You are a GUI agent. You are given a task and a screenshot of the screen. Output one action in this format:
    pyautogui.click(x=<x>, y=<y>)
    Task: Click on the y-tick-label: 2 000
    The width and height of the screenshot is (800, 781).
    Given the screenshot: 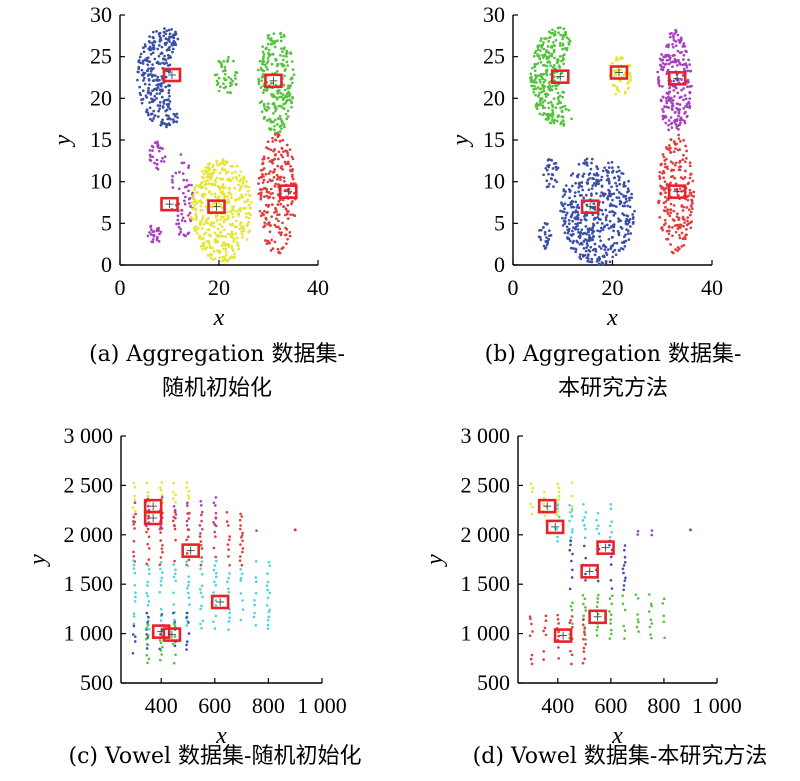 What is the action you would take?
    pyautogui.click(x=89, y=534)
    